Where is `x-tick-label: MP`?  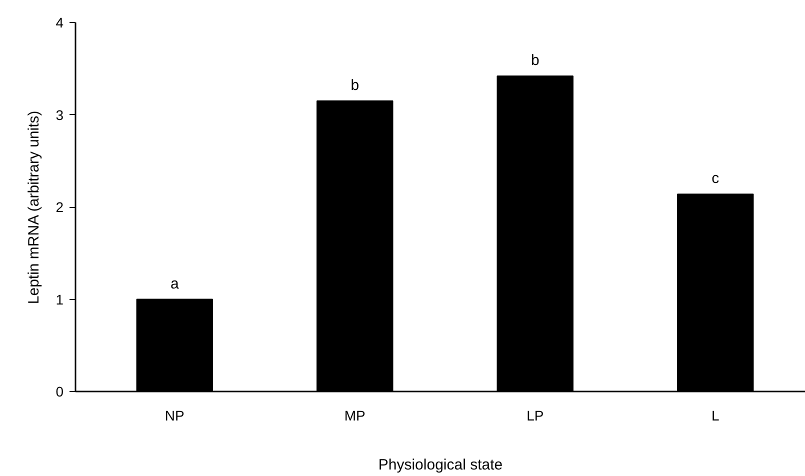 x-tick-label: MP is located at coordinates (355, 416).